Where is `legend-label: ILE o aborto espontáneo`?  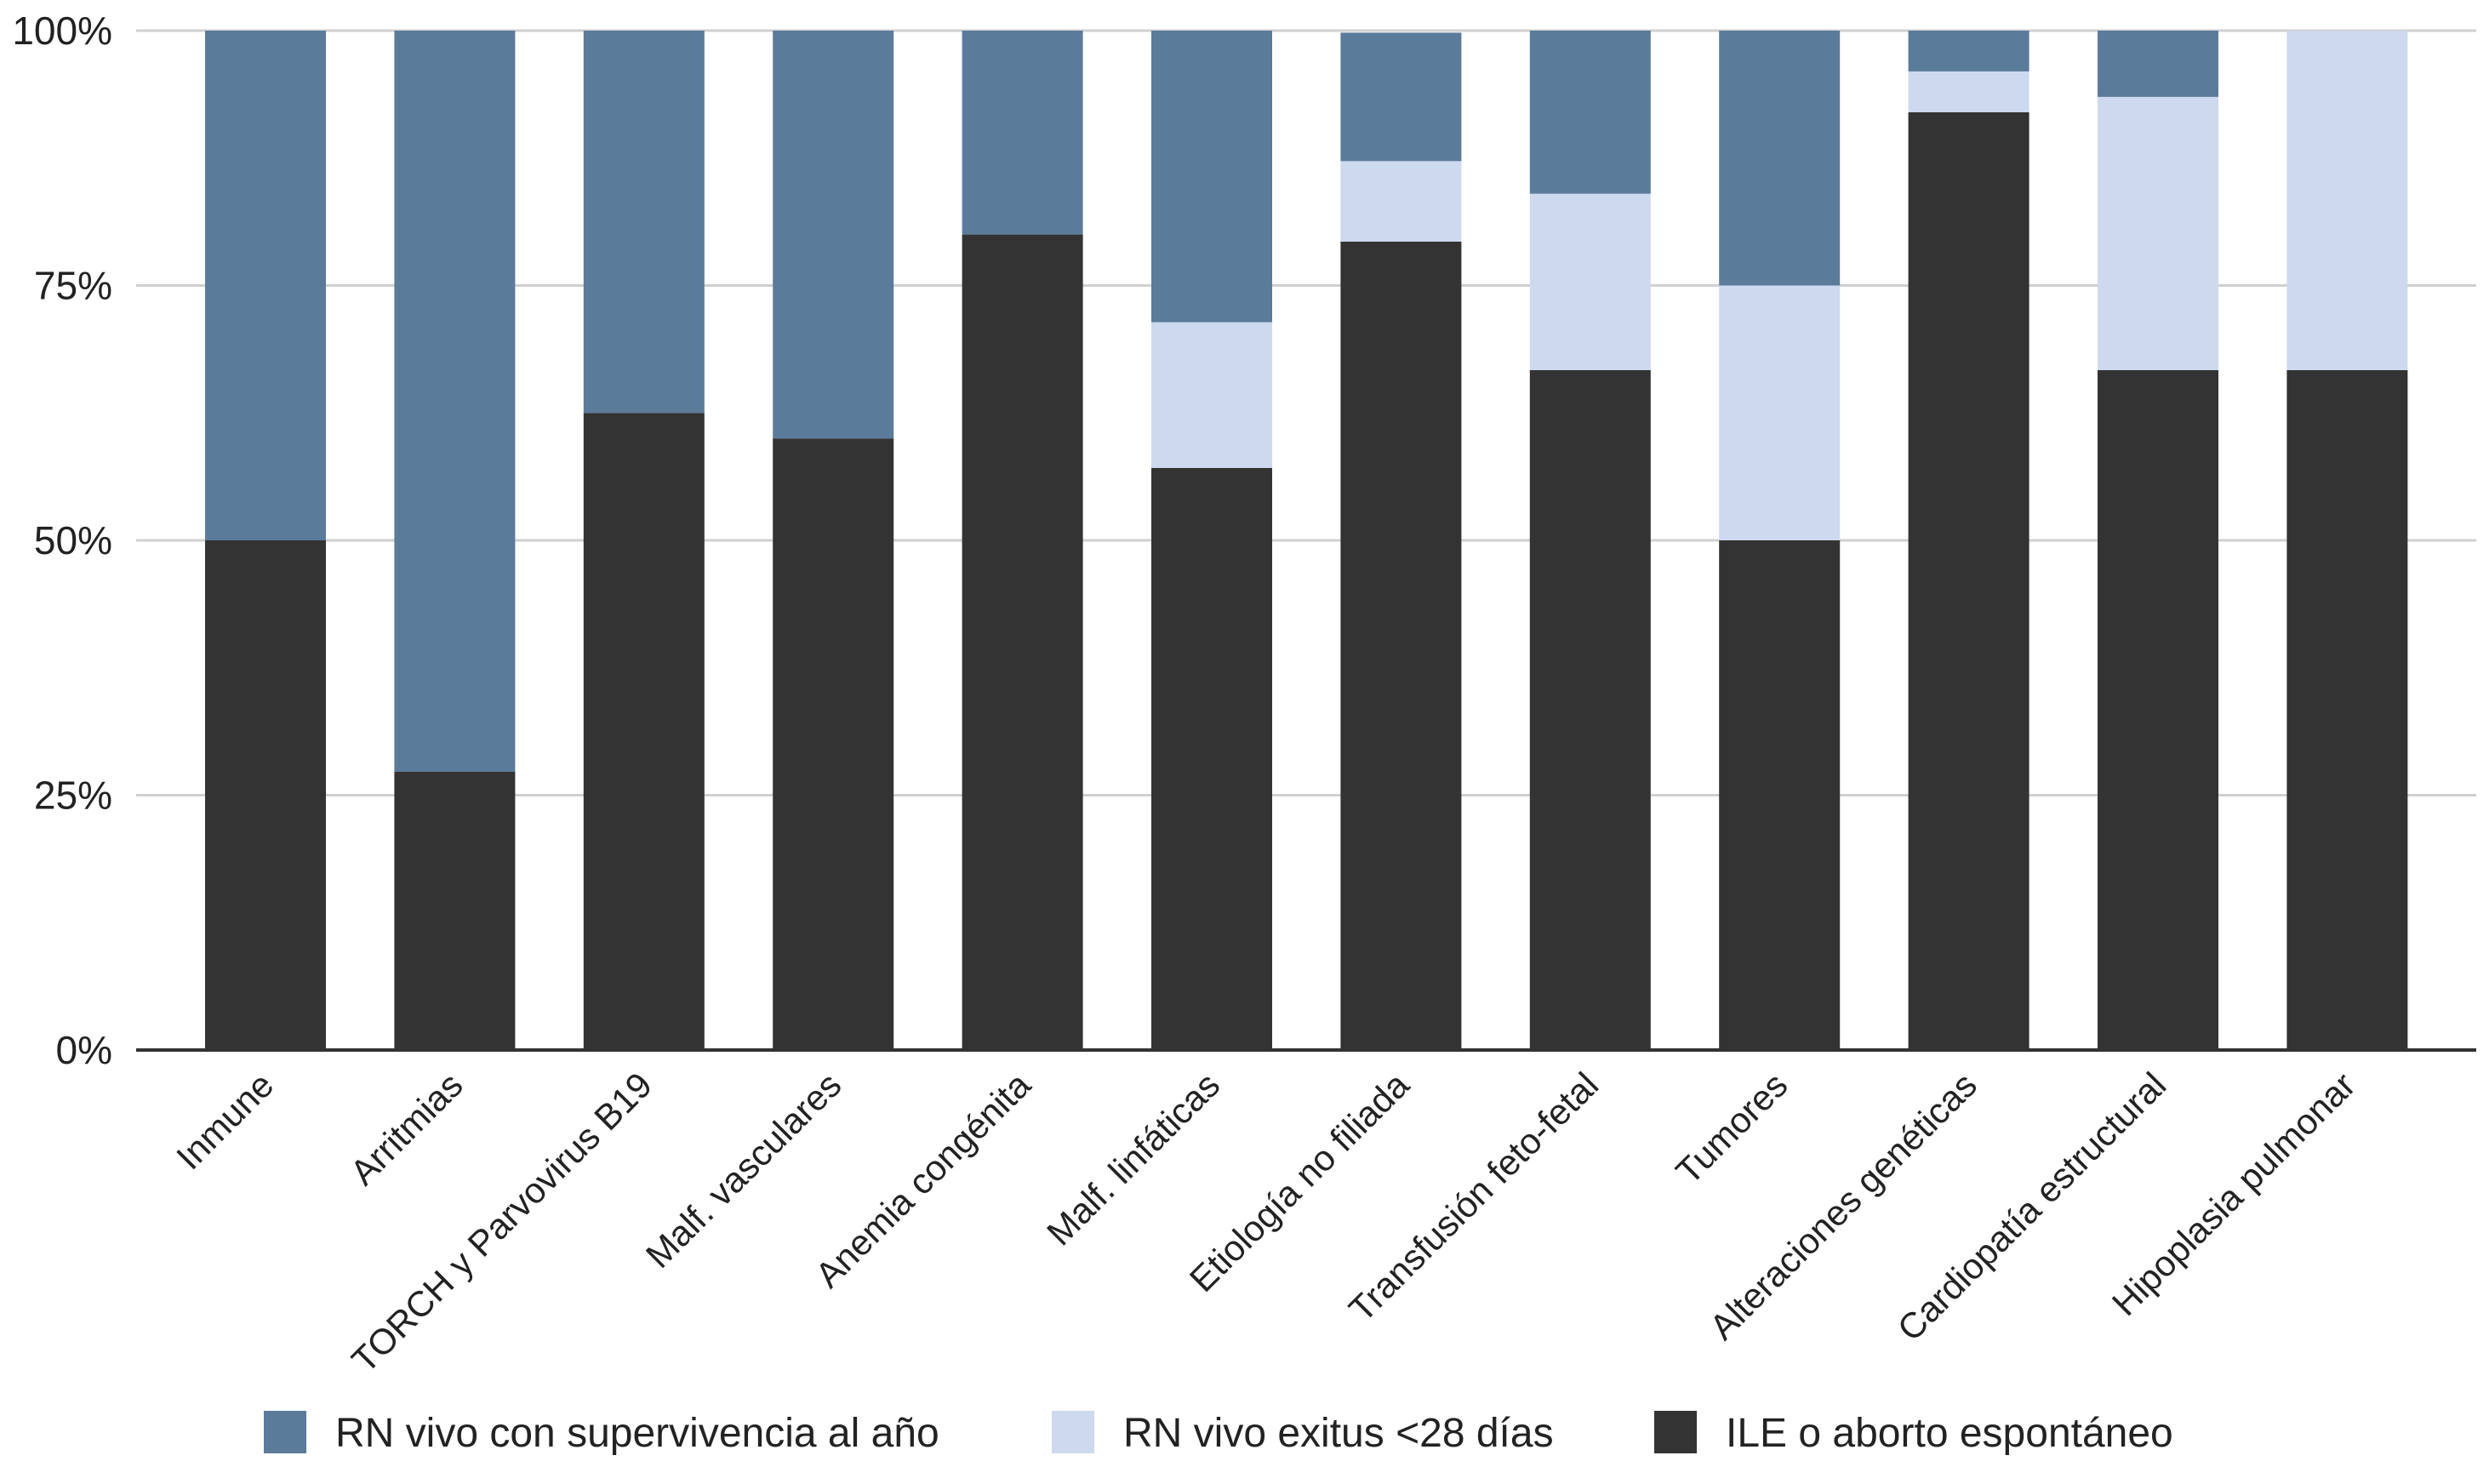
legend-label: ILE o aborto espontáneo is located at coordinates (1949, 1433).